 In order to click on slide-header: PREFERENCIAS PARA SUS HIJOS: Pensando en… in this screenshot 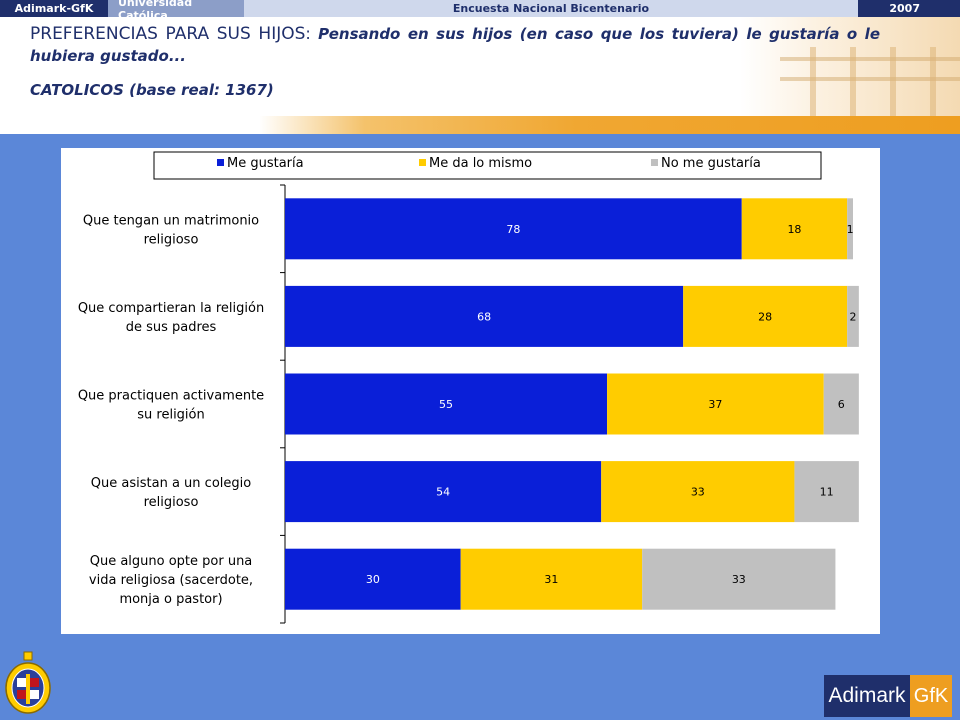, I will do `click(480, 66)`.